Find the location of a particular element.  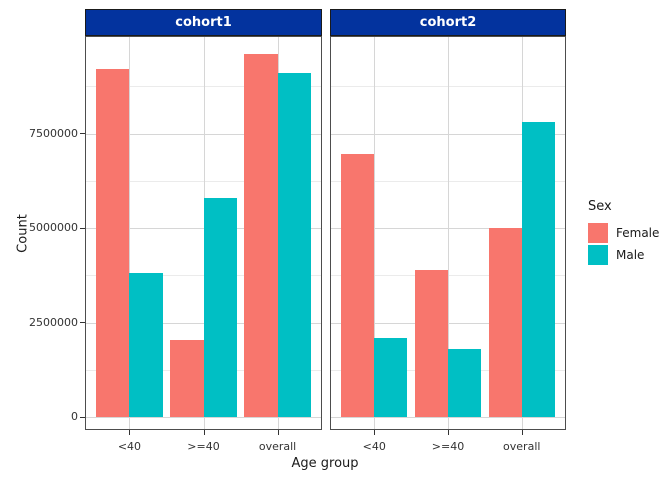

legend-items: Female Male is located at coordinates (623, 244).